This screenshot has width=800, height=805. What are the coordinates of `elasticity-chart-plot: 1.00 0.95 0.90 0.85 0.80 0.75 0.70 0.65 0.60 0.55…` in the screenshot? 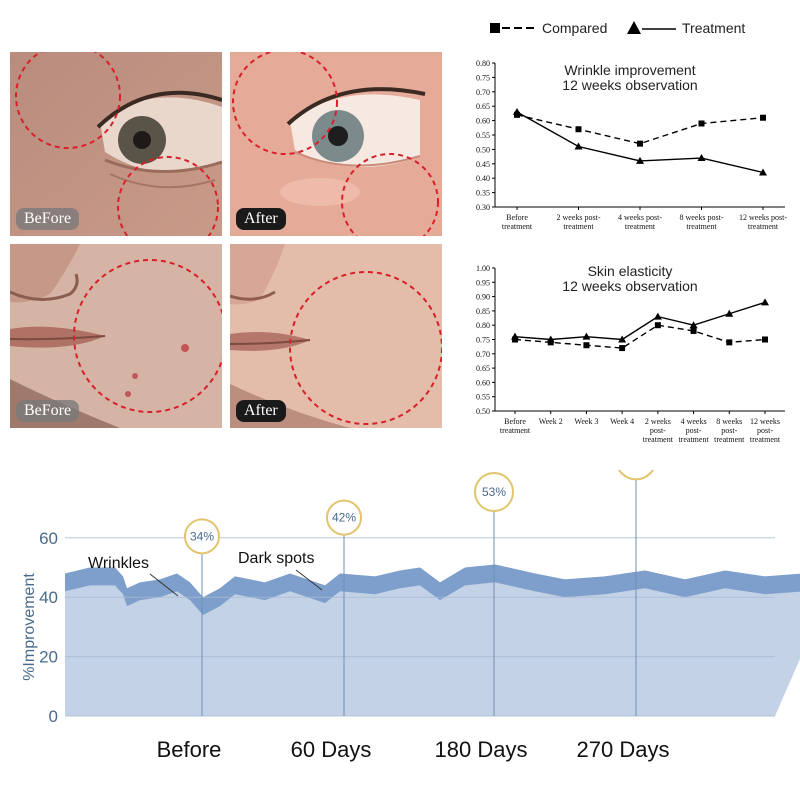 It's located at (630, 354).